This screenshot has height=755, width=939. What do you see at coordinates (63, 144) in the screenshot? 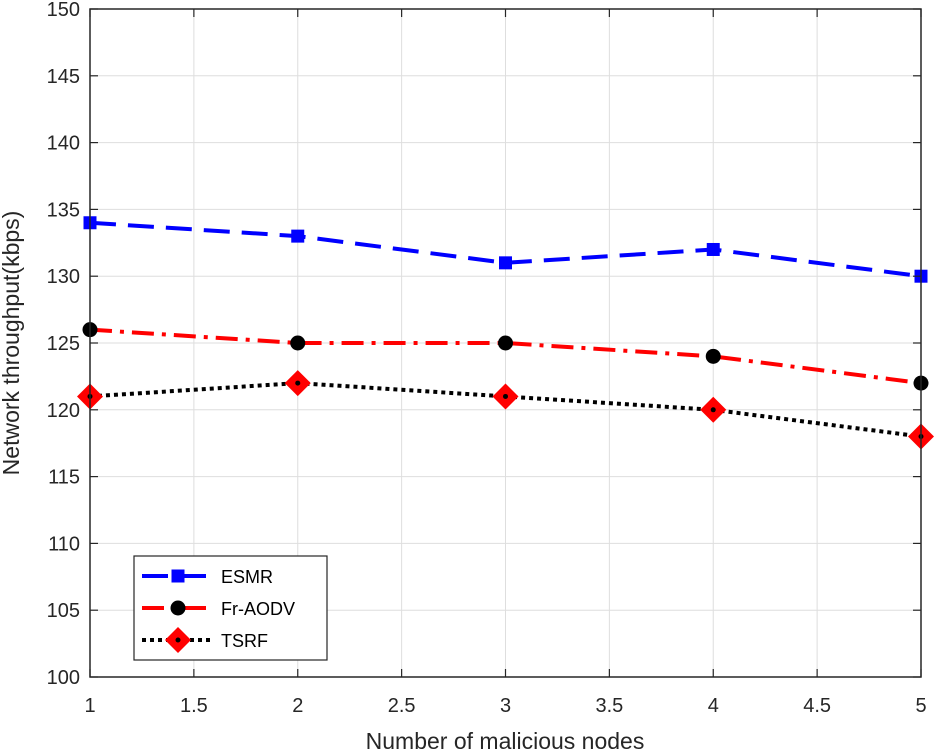
I see `y-tick-label: 140` at bounding box center [63, 144].